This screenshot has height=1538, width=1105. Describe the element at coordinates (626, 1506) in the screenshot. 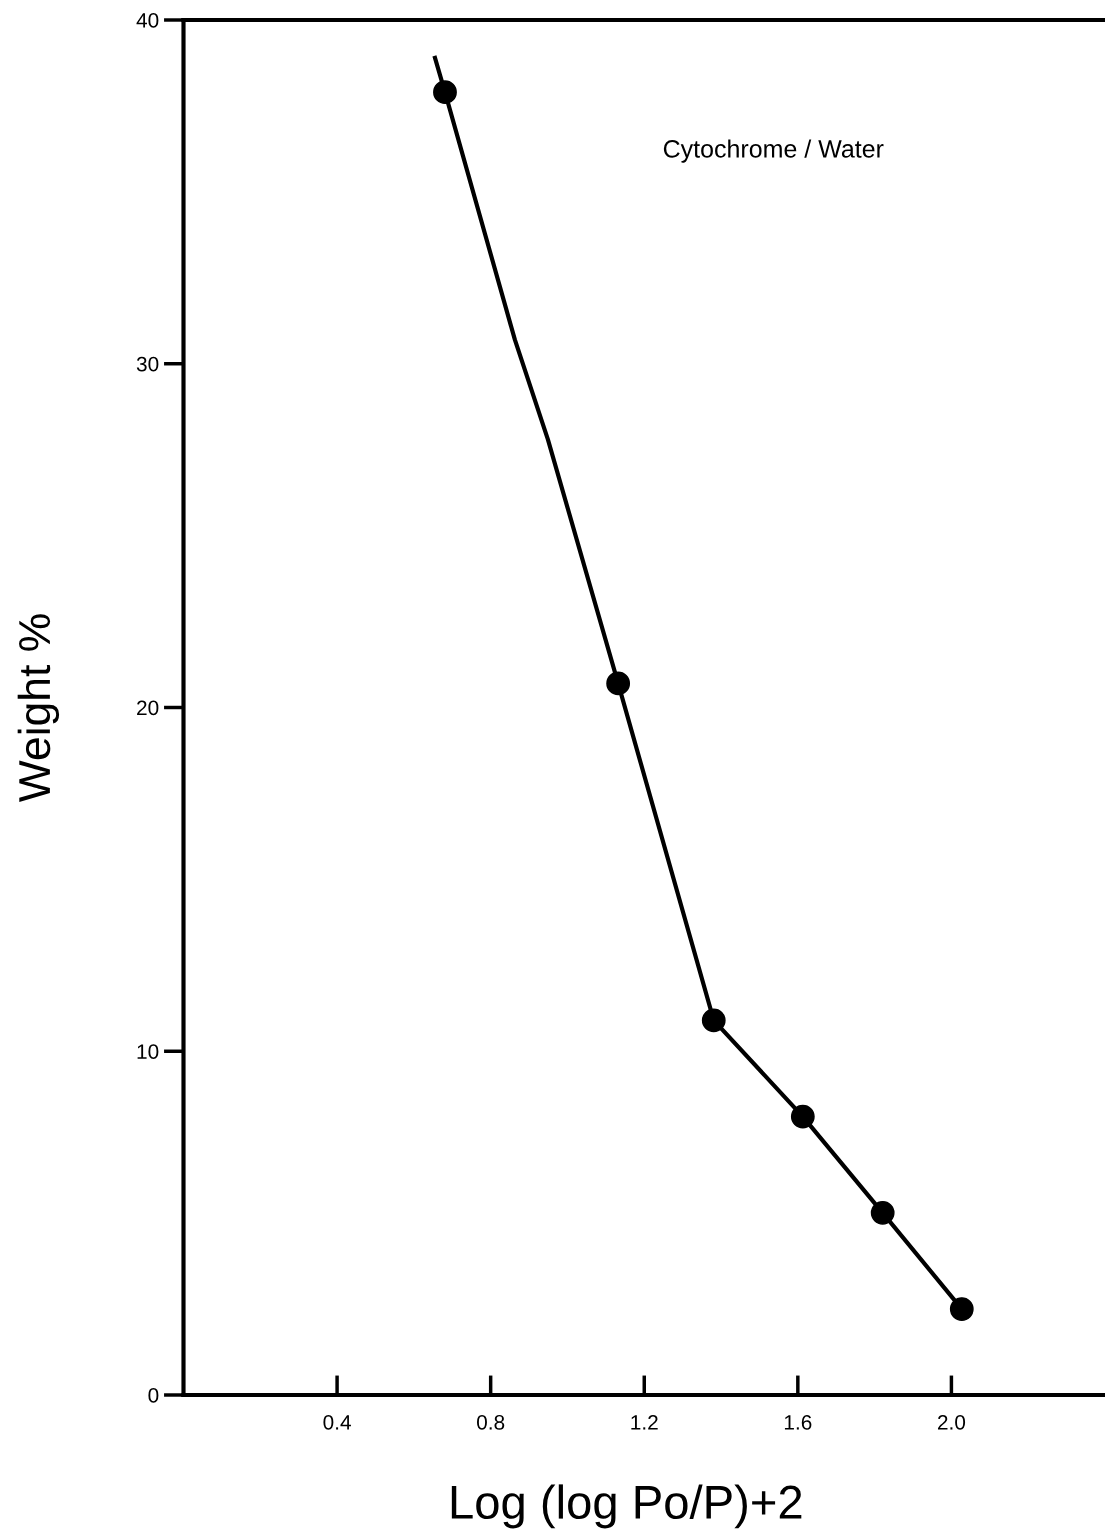

I see `x-axis-title: Log (log Po/P)+2` at that location.